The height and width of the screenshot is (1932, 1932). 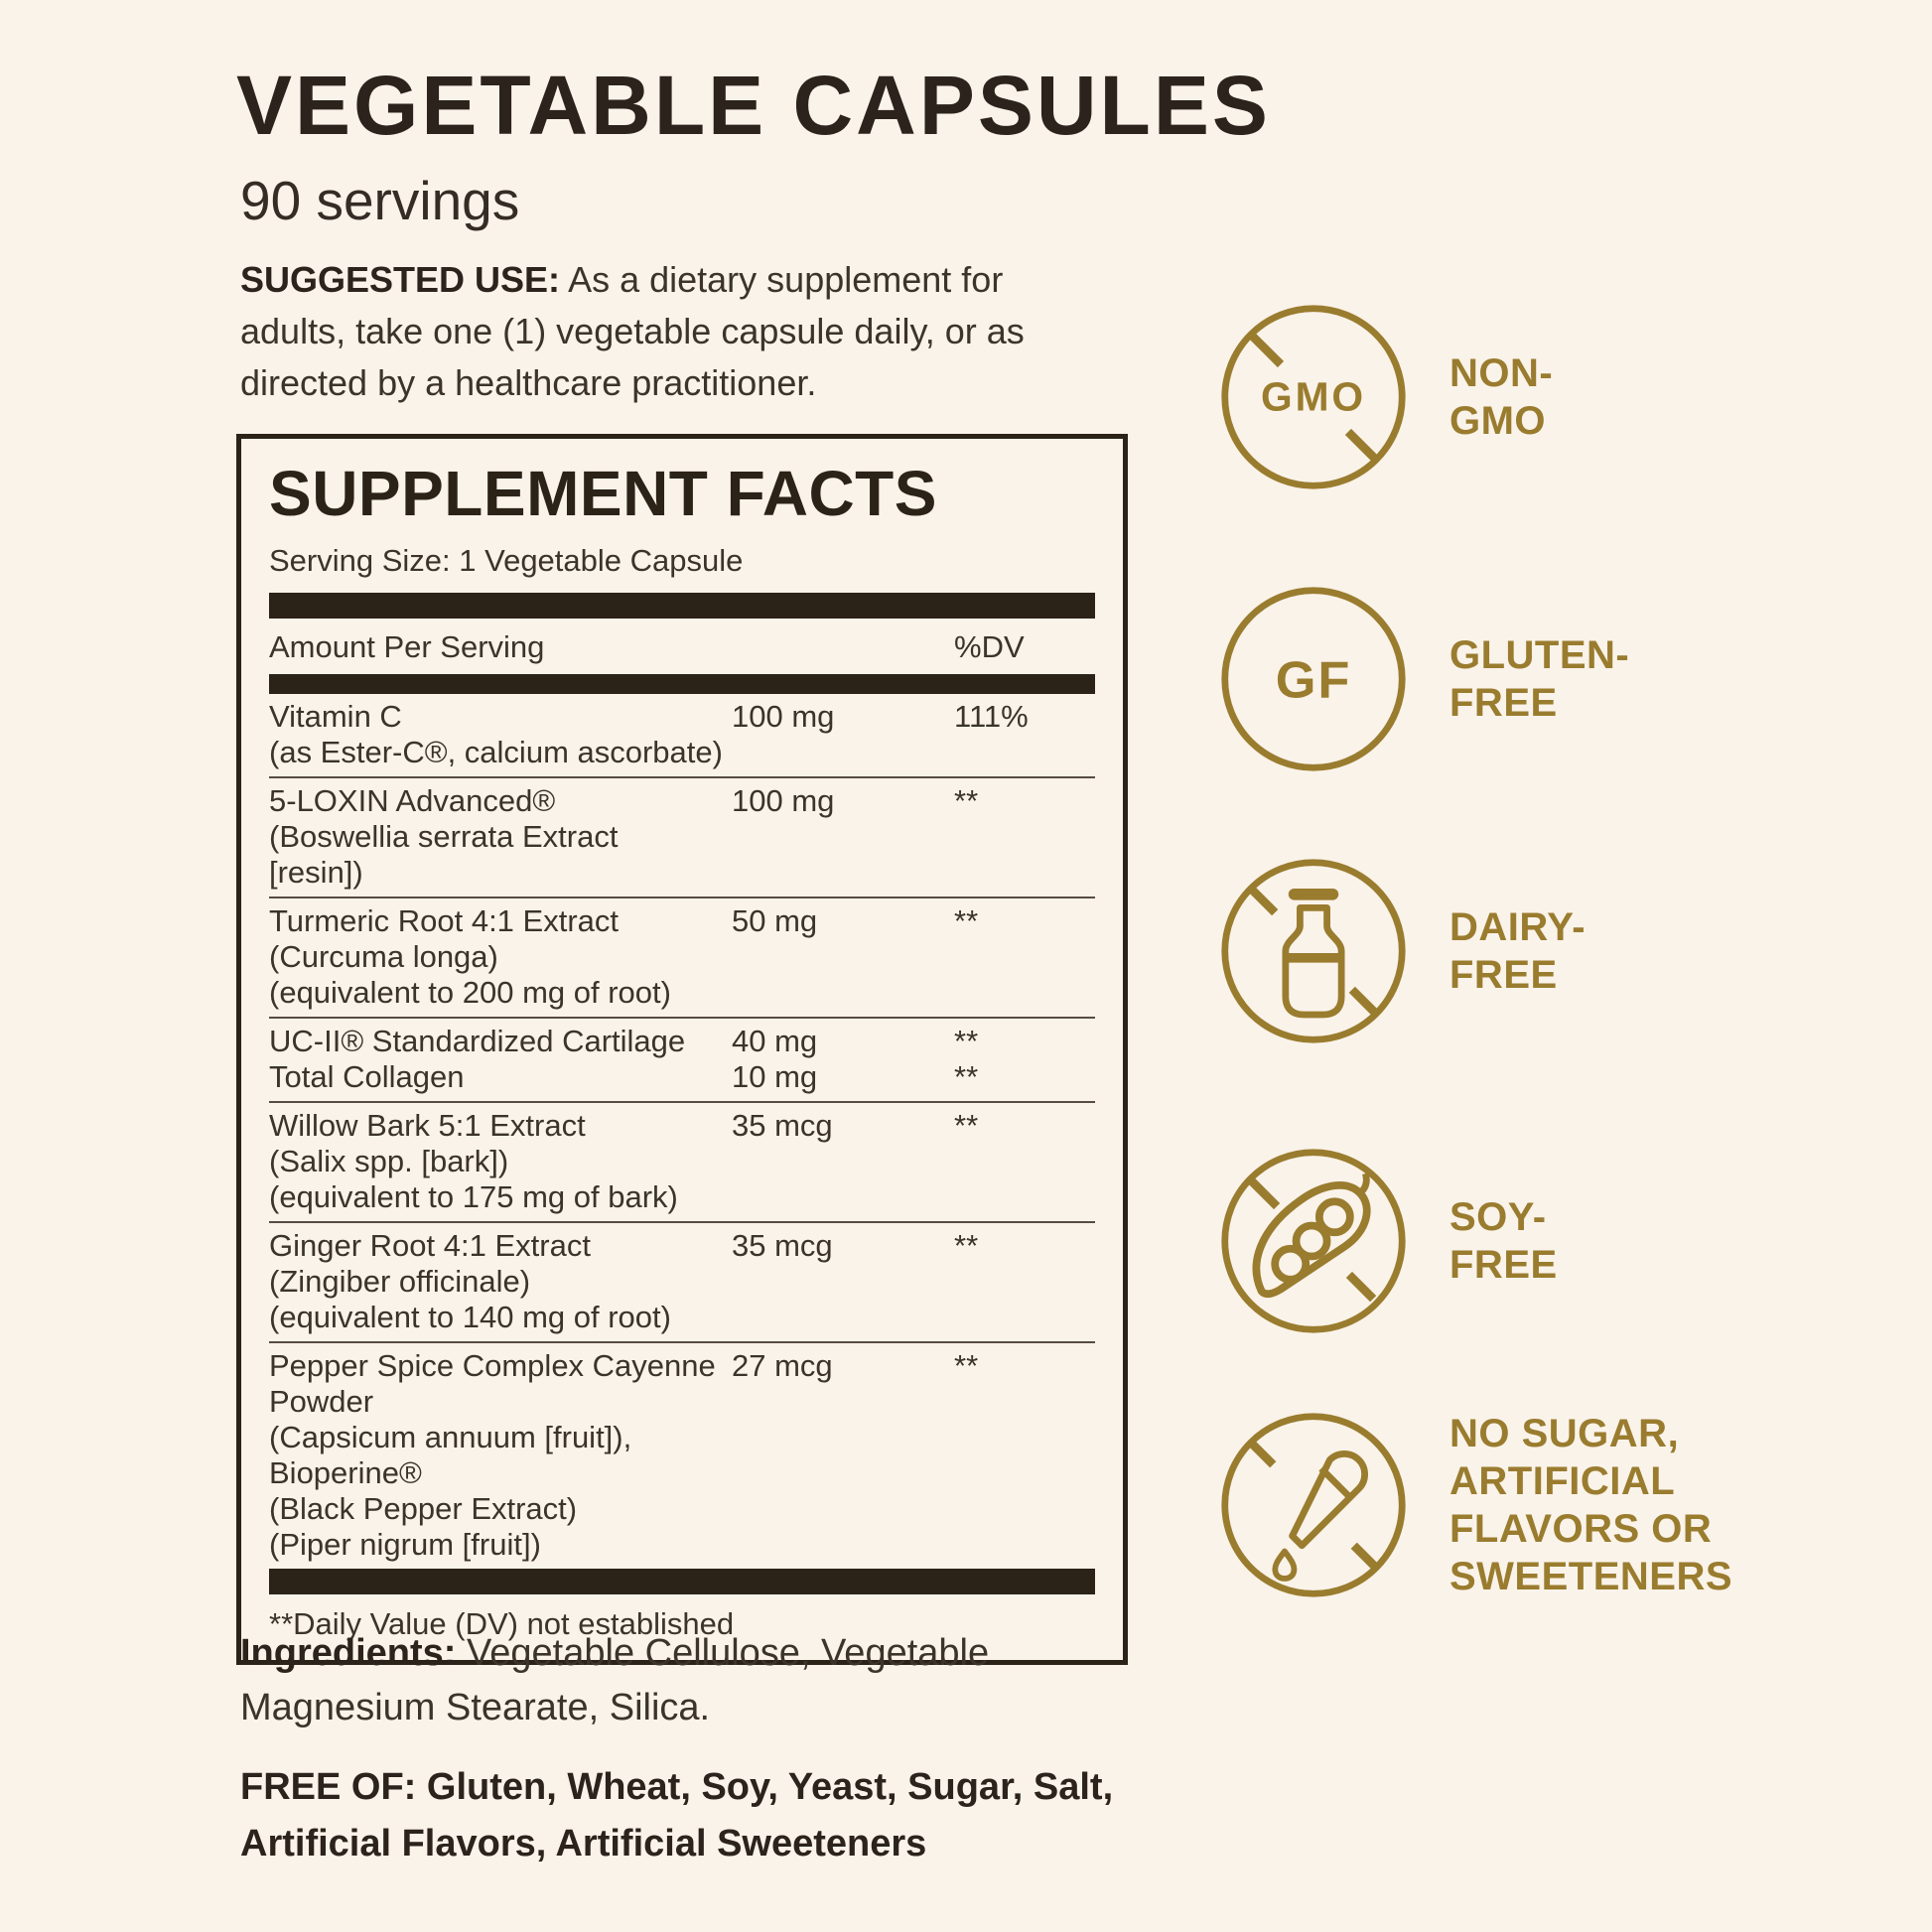 I want to click on ingredient-name: (as Ester-C®, calcium ascorbate), so click(x=496, y=752).